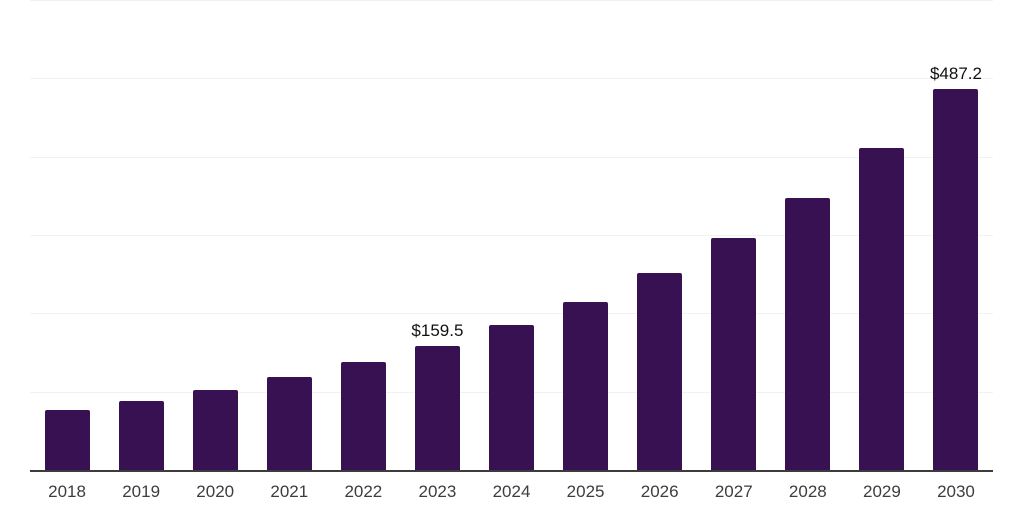 The height and width of the screenshot is (512, 1024). What do you see at coordinates (437, 331) in the screenshot?
I see `bar-value-label-2023: $159.5` at bounding box center [437, 331].